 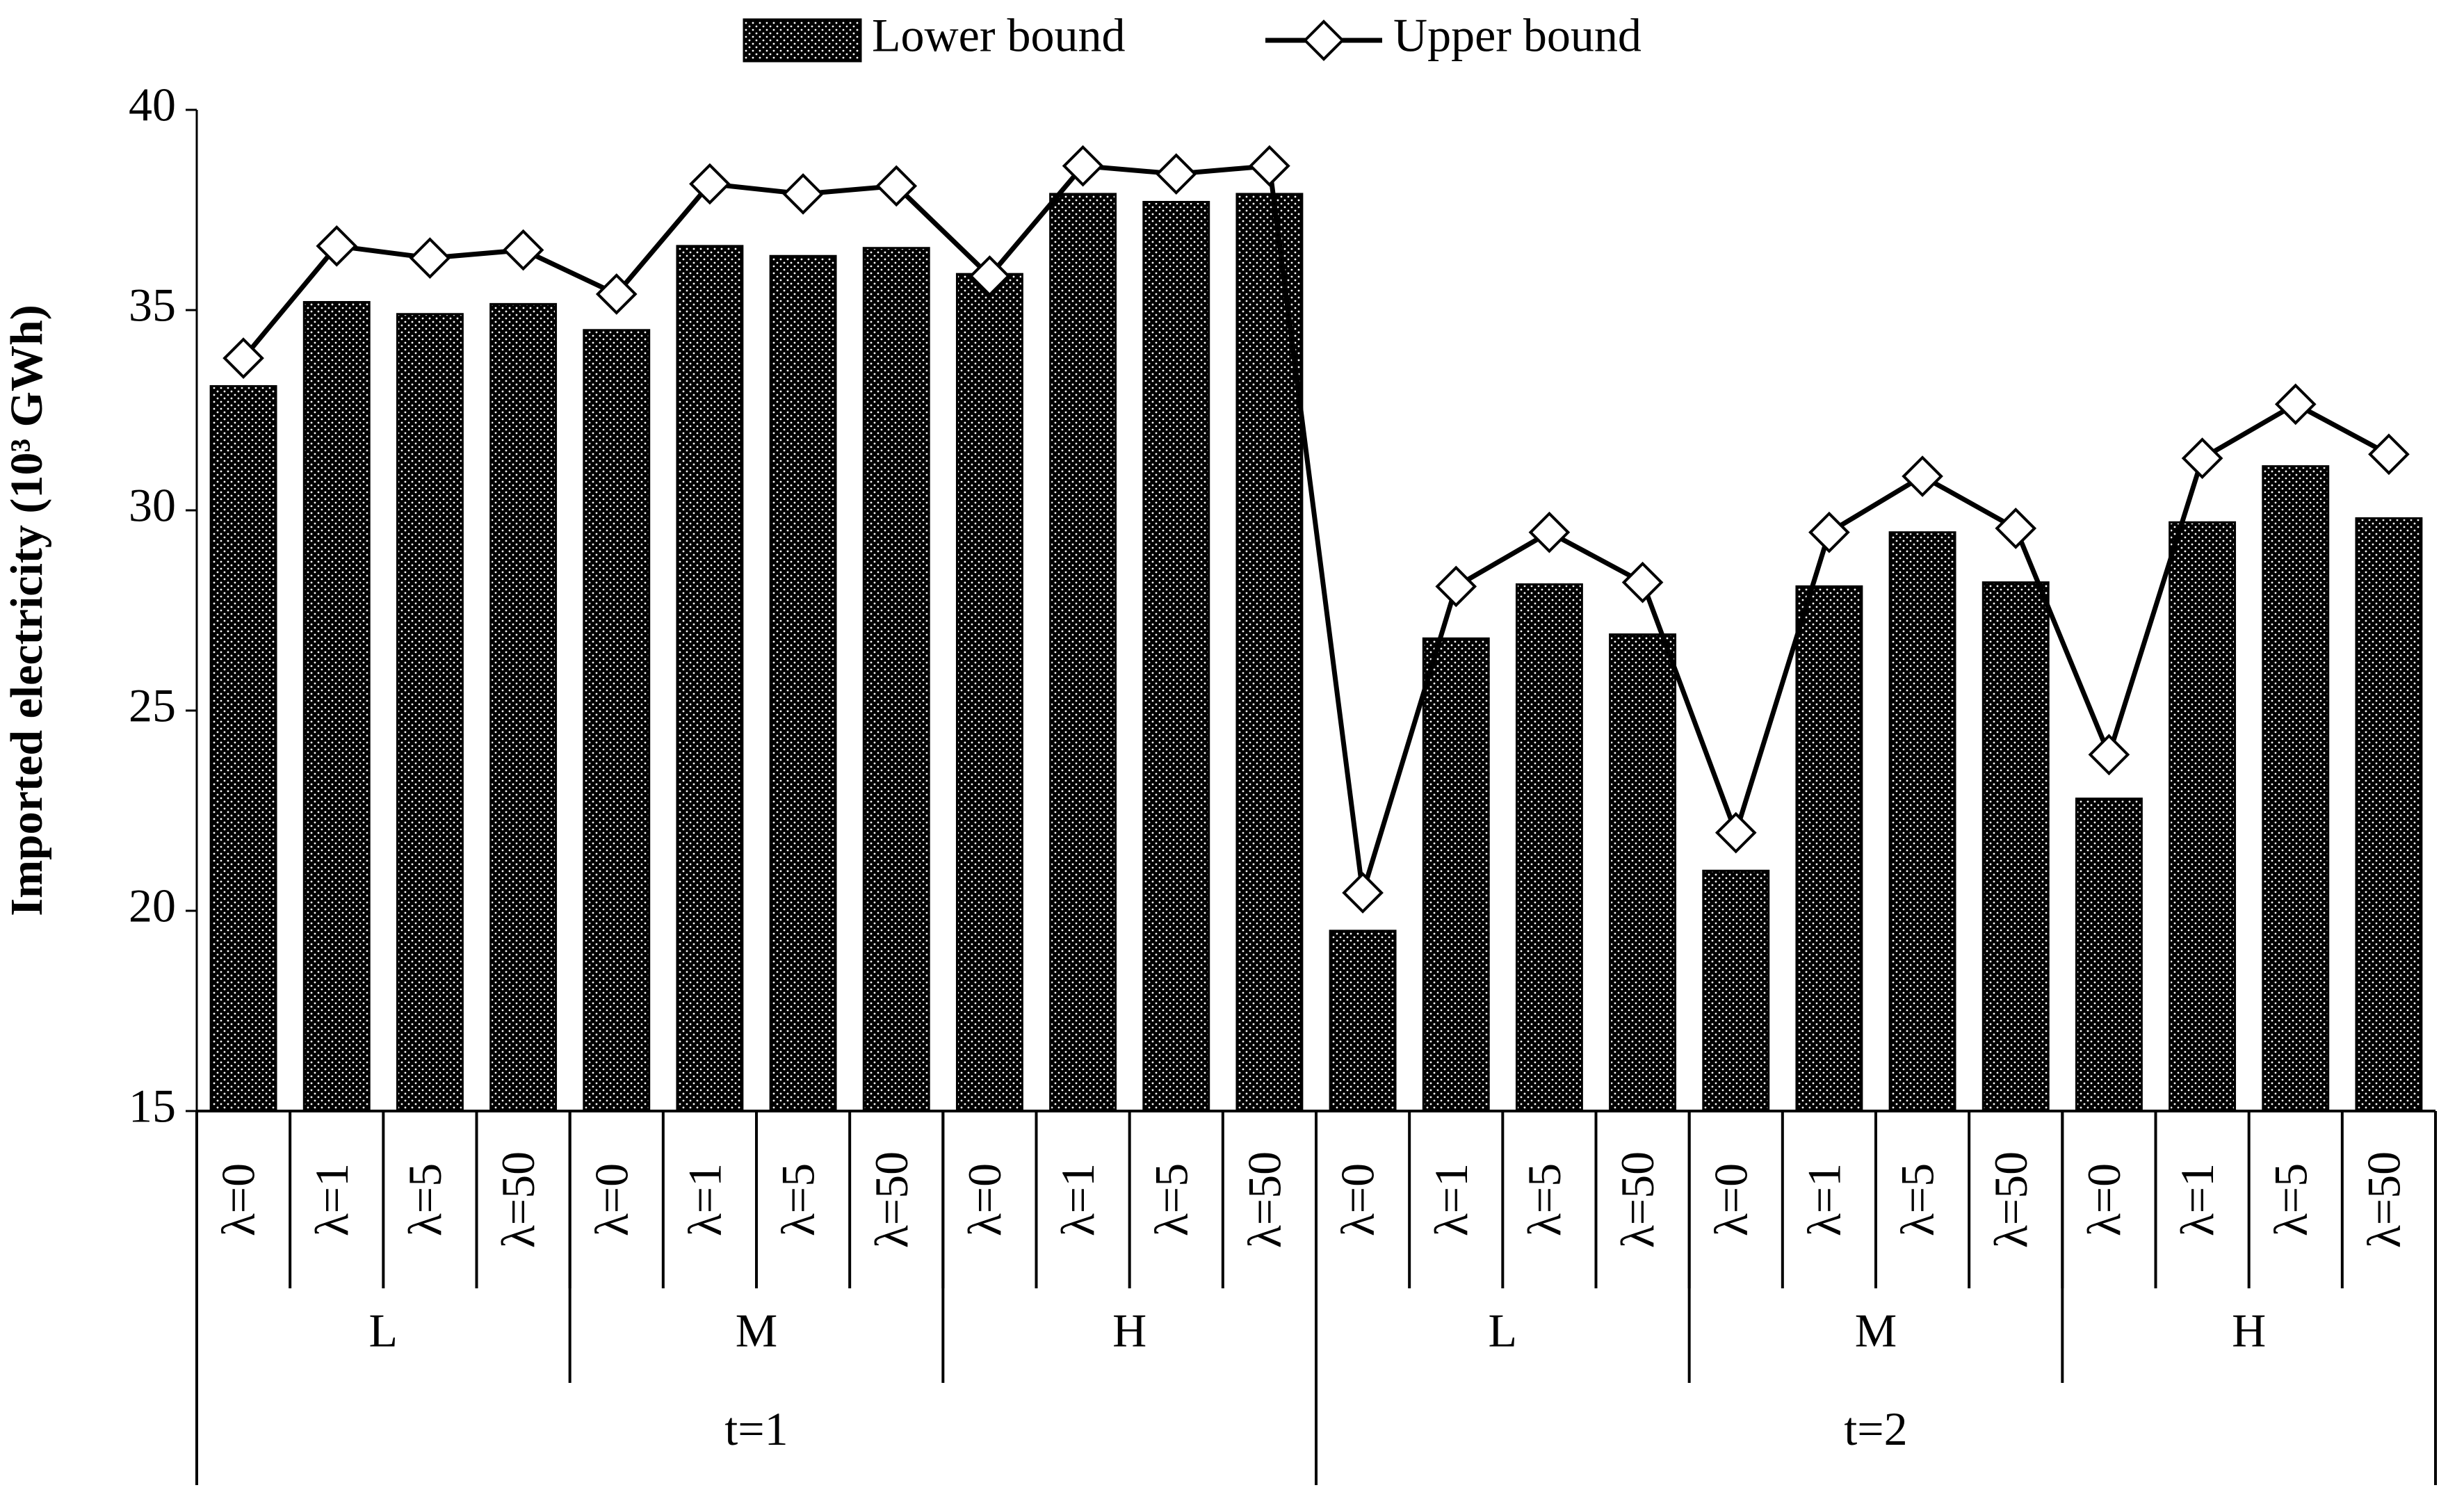 I want to click on legend-swatch, so click(x=802, y=40).